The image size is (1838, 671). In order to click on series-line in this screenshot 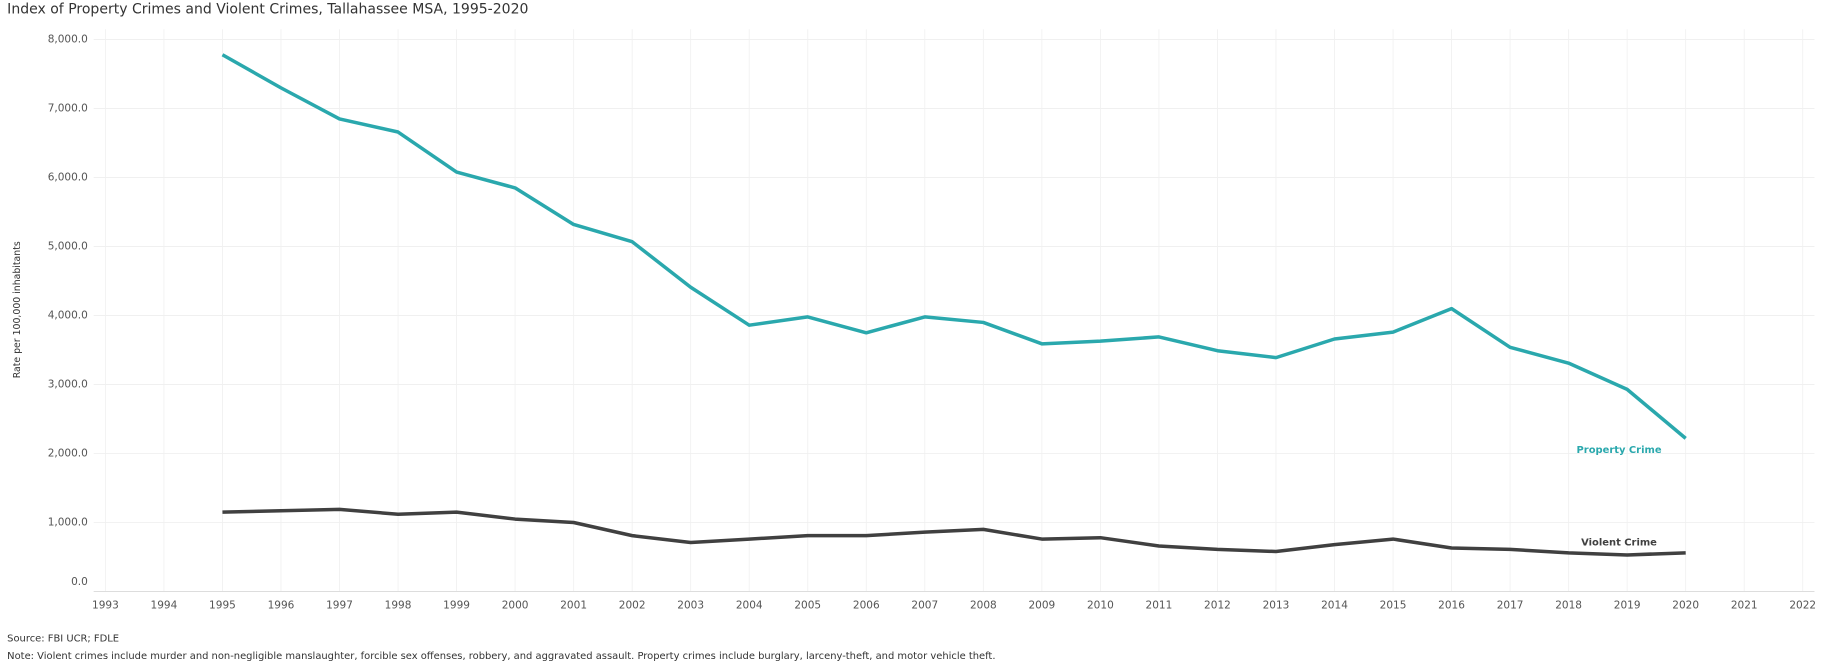, I will do `click(954, 532)`.